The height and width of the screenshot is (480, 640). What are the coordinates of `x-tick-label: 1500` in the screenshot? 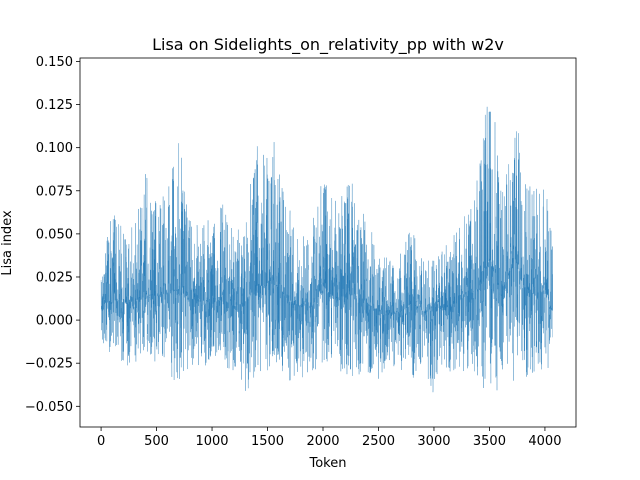 It's located at (267, 441).